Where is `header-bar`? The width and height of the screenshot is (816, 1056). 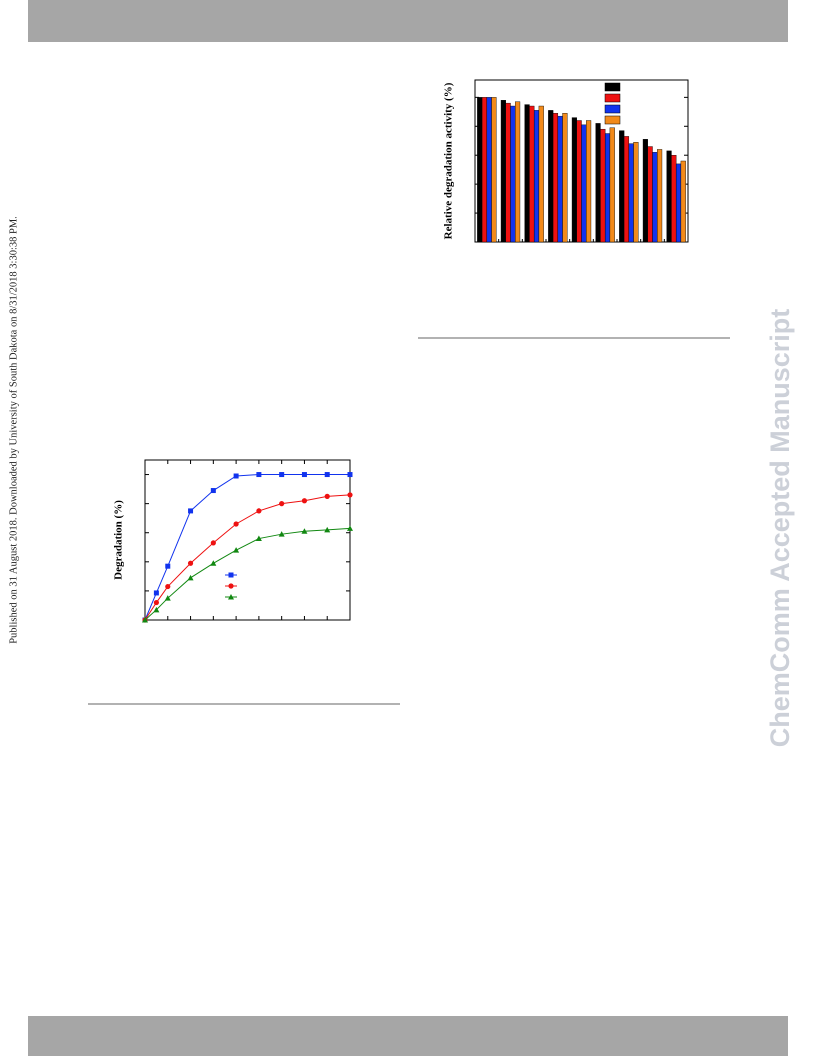
header-bar is located at coordinates (408, 21).